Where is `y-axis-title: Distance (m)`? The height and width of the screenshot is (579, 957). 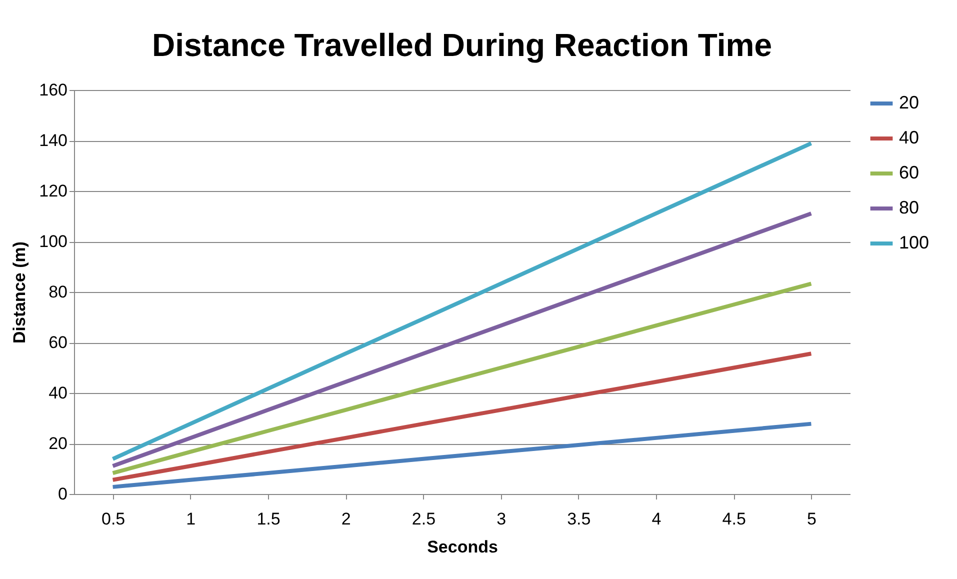
y-axis-title: Distance (m) is located at coordinates (20, 292).